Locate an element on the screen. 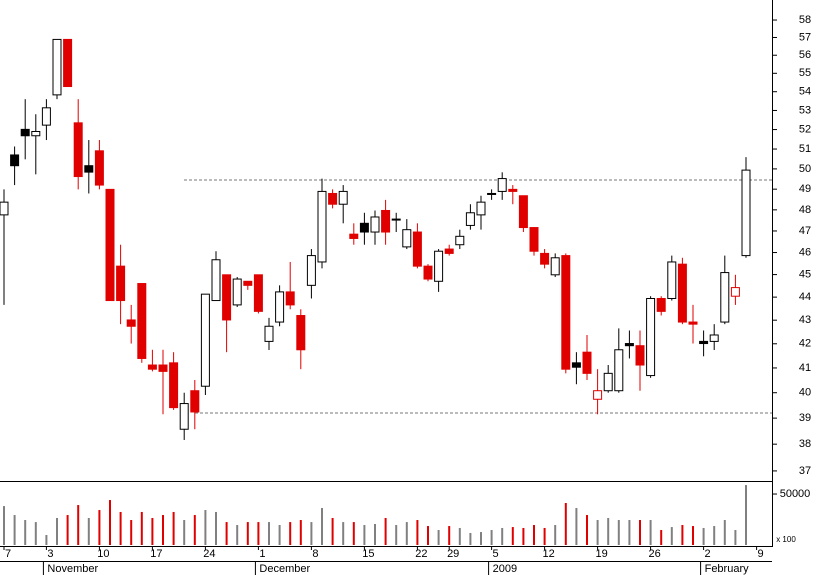 This screenshot has height=575, width=817. x-tick-label: 7 is located at coordinates (8, 554).